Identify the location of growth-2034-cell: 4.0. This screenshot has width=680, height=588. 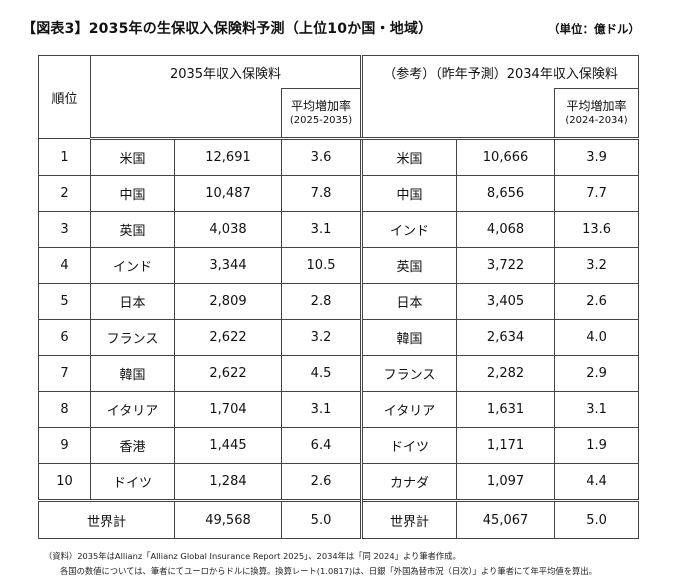
(597, 337).